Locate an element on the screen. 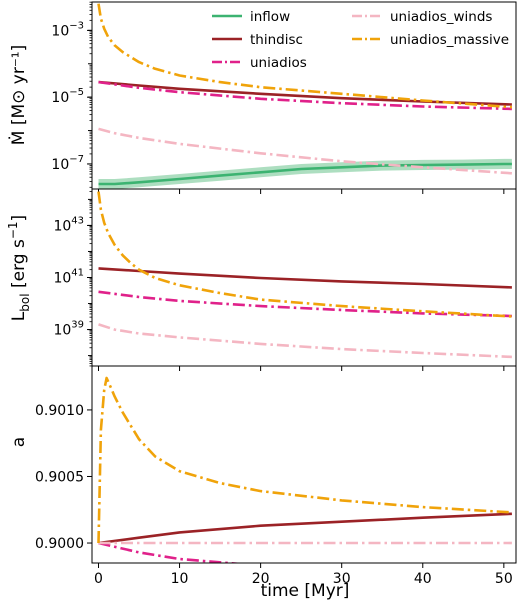 This screenshot has height=606, width=520. y-tick-label-exponent: −7 is located at coordinates (76, 159).